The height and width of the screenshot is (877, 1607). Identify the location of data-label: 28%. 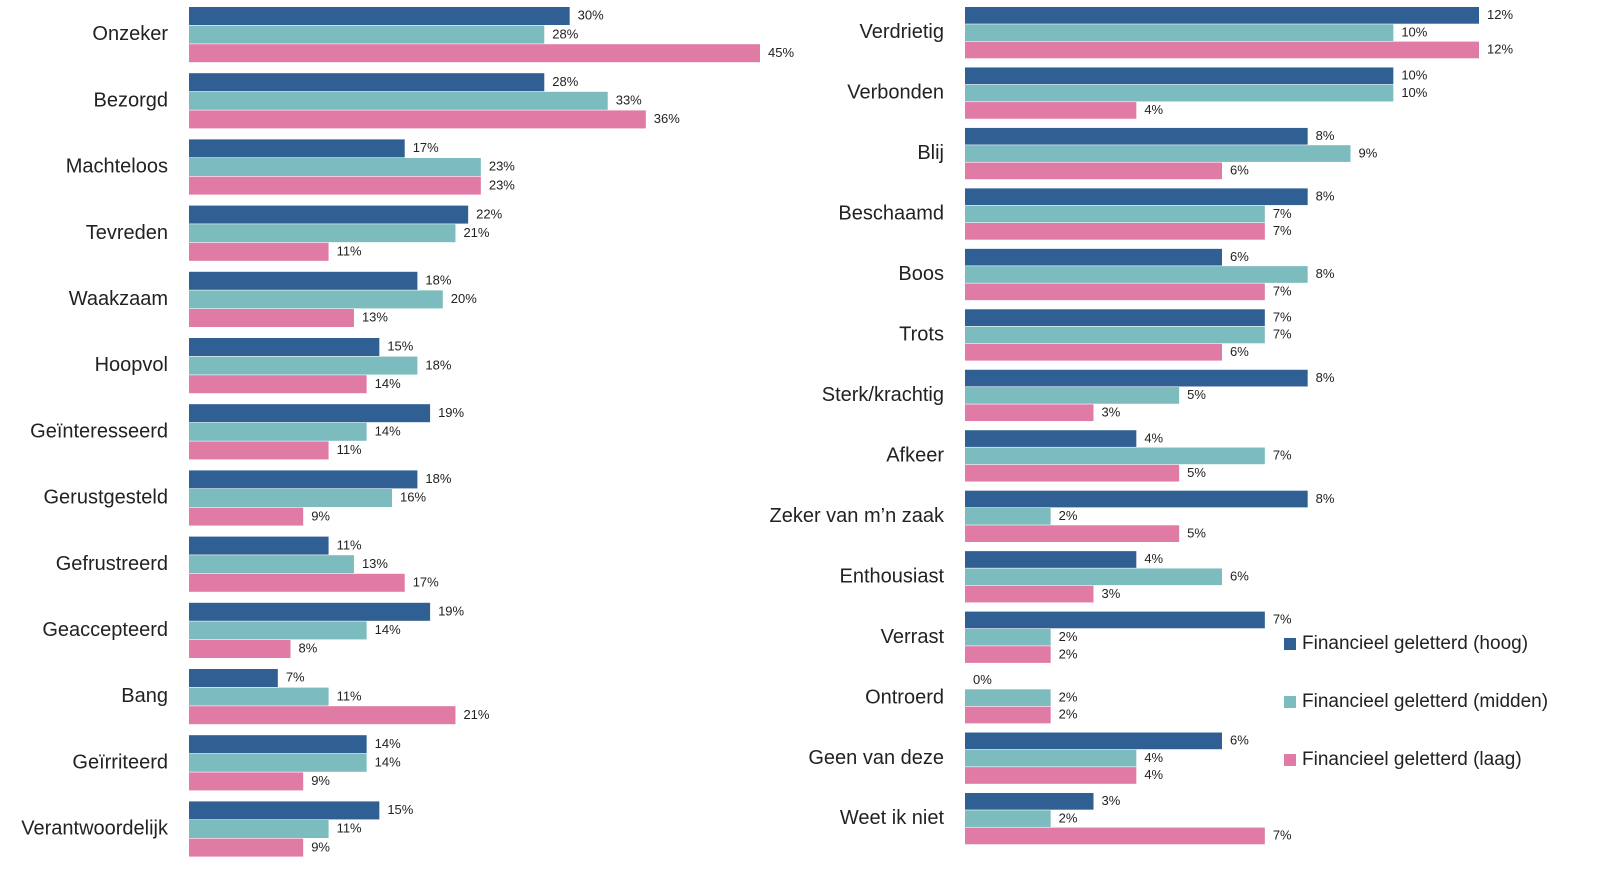
(565, 81).